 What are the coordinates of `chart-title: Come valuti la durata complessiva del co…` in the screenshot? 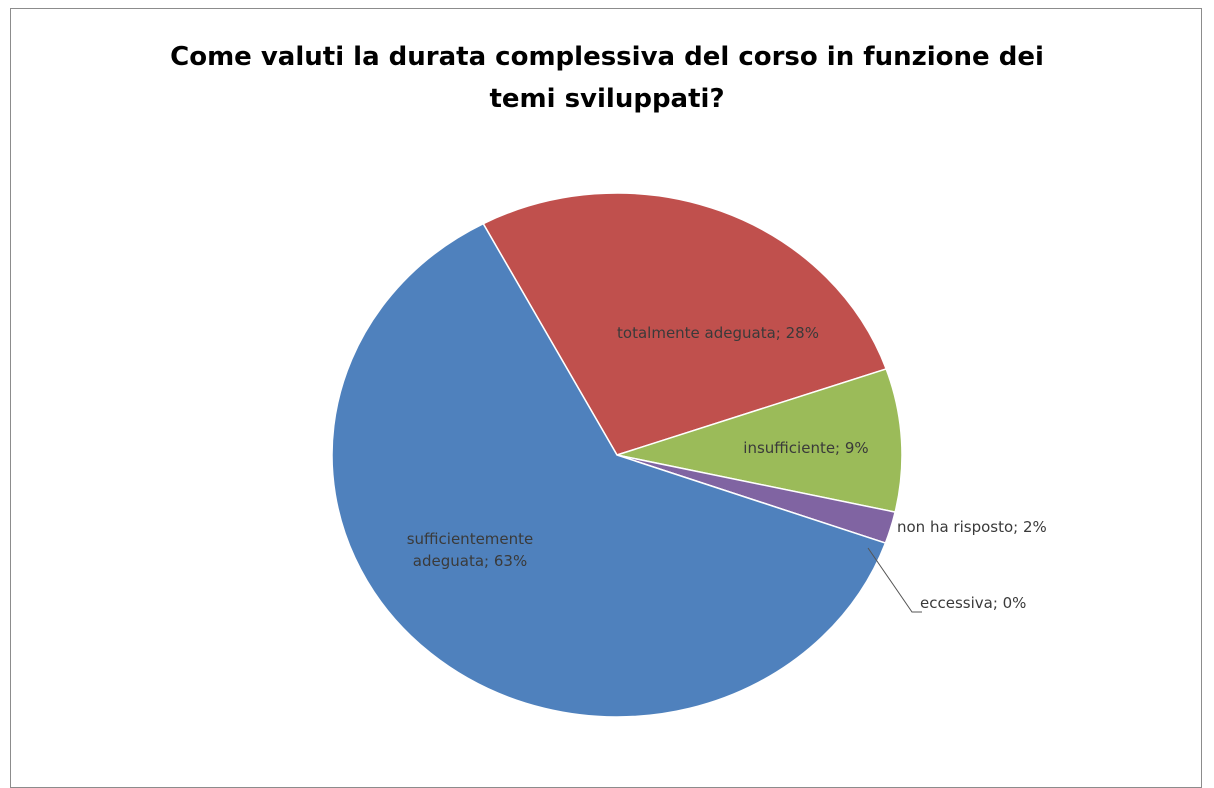 It's located at (607, 78).